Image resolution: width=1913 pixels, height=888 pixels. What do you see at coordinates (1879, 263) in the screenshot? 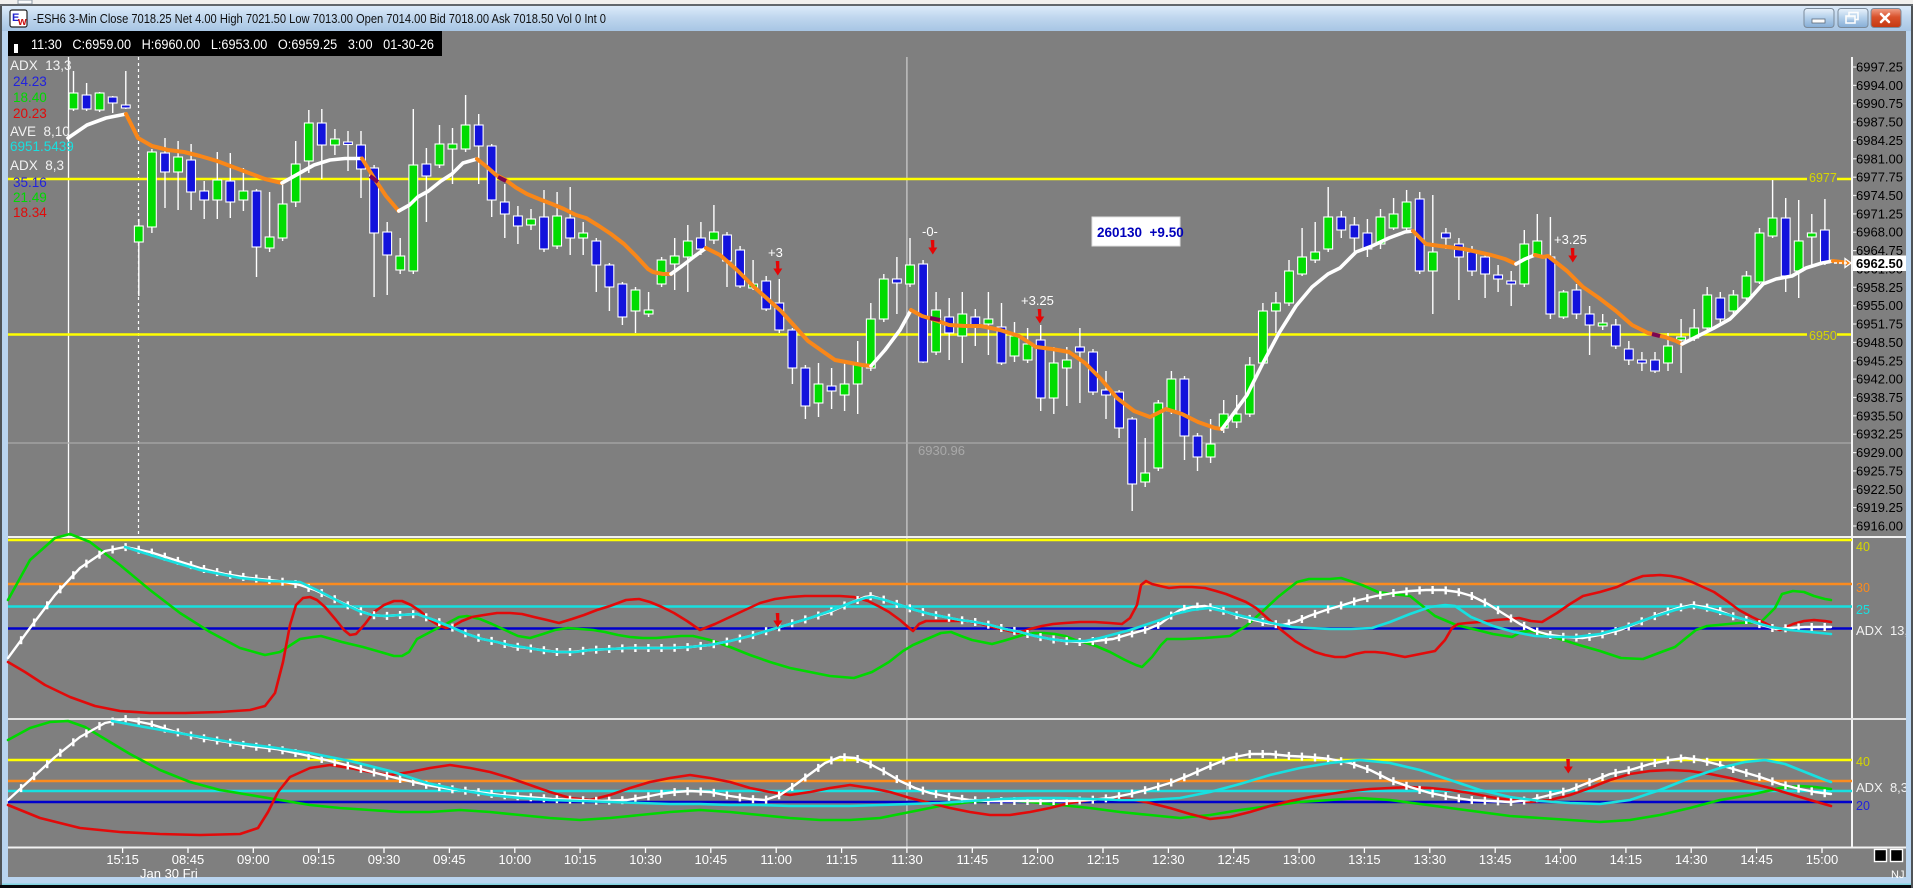
I see `svg-text: 6962.50` at bounding box center [1879, 263].